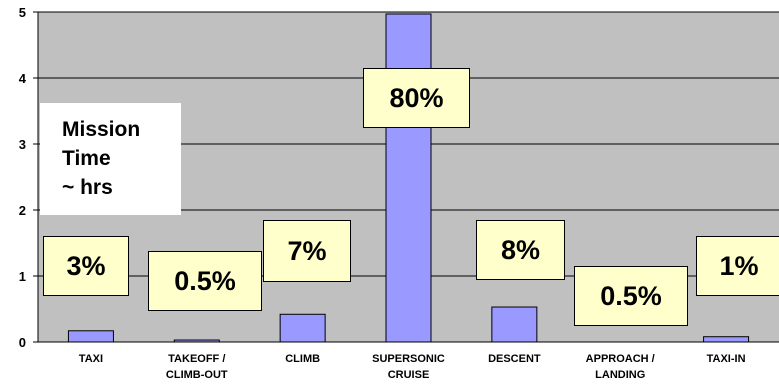 The image size is (779, 386). I want to click on y-tick-label: 2, so click(22, 210).